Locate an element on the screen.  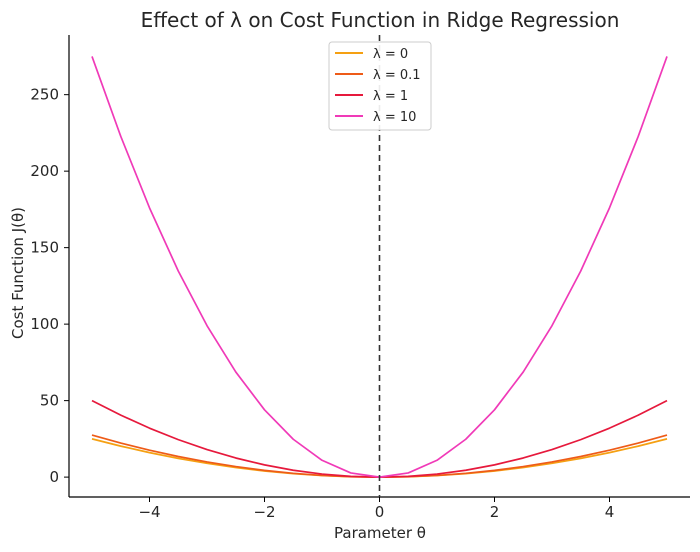
x-tick-label: −4 is located at coordinates (149, 512).